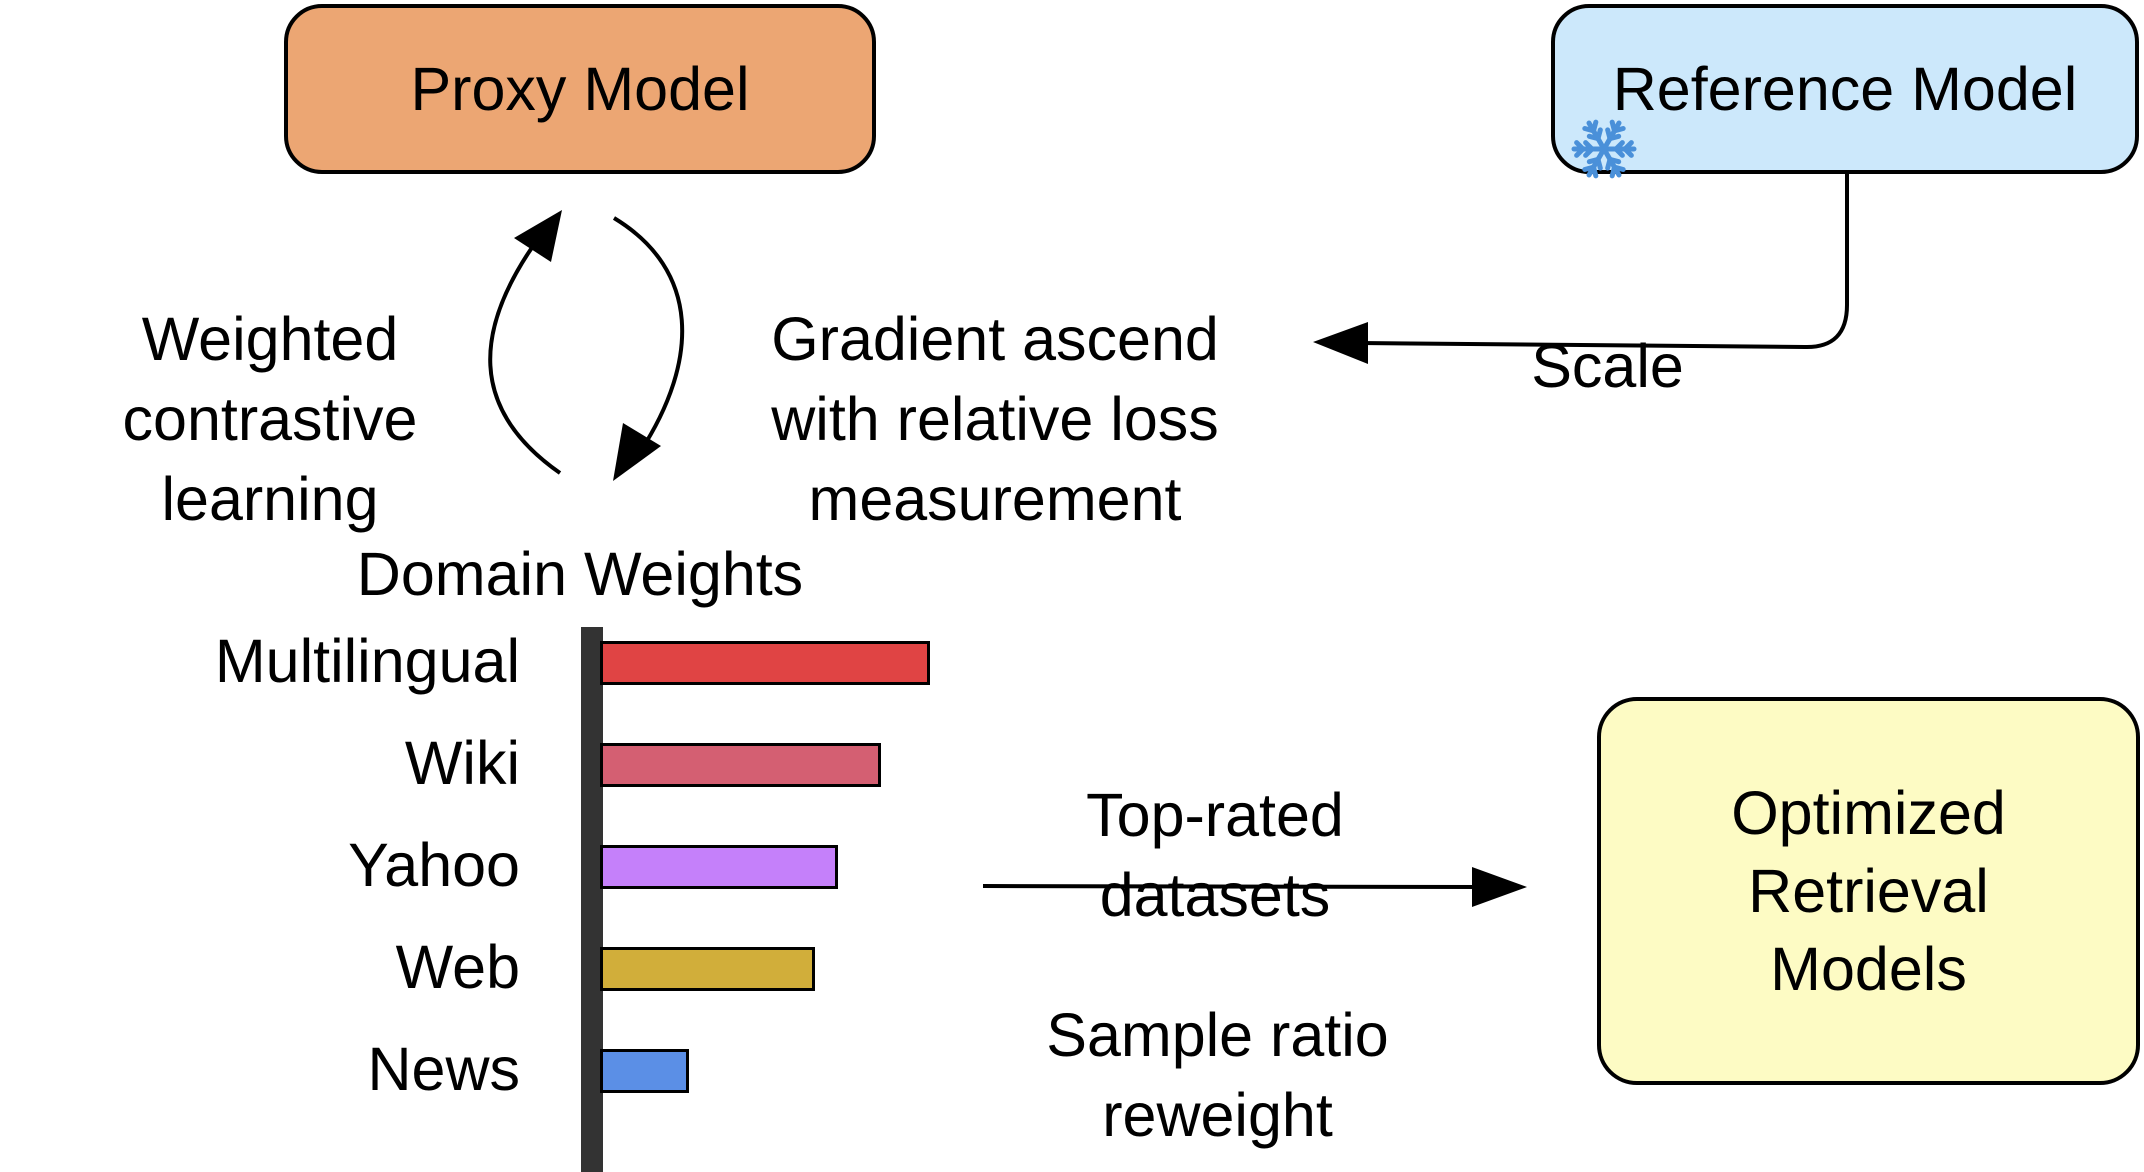 The image size is (2144, 1172). Describe the element at coordinates (270, 418) in the screenshot. I see `weighted-cl-label: Weighted contrastive learning` at that location.